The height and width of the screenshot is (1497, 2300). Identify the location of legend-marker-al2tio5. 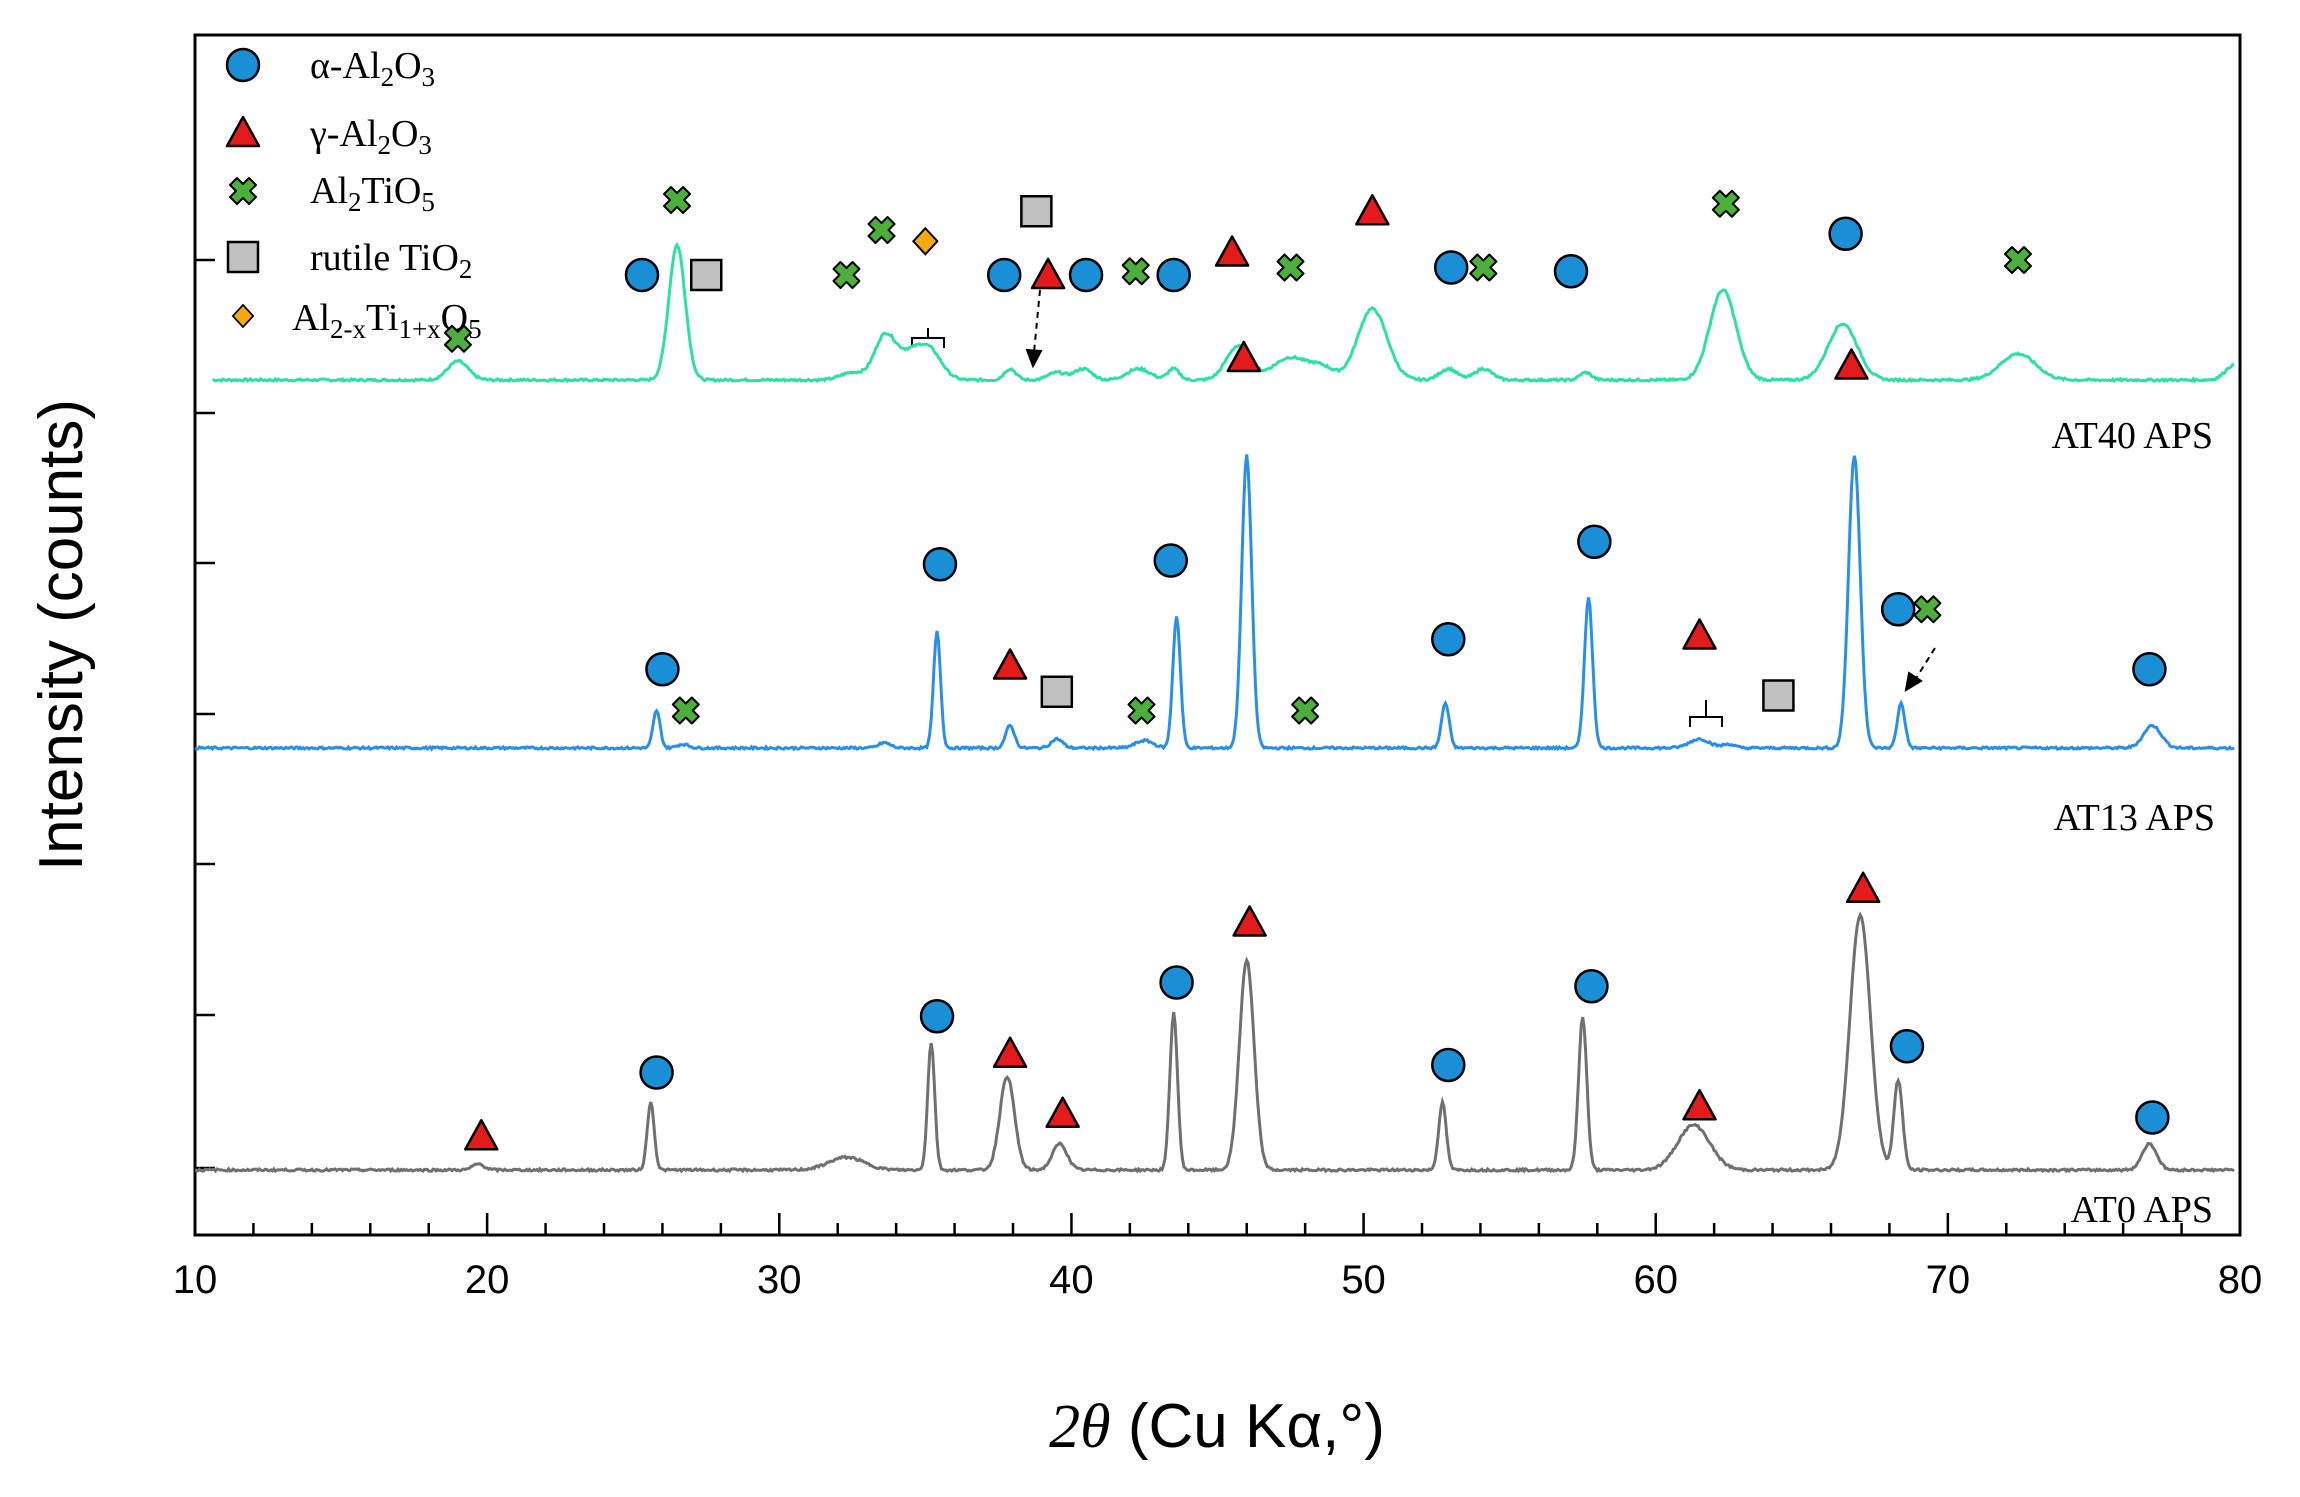
(243, 191).